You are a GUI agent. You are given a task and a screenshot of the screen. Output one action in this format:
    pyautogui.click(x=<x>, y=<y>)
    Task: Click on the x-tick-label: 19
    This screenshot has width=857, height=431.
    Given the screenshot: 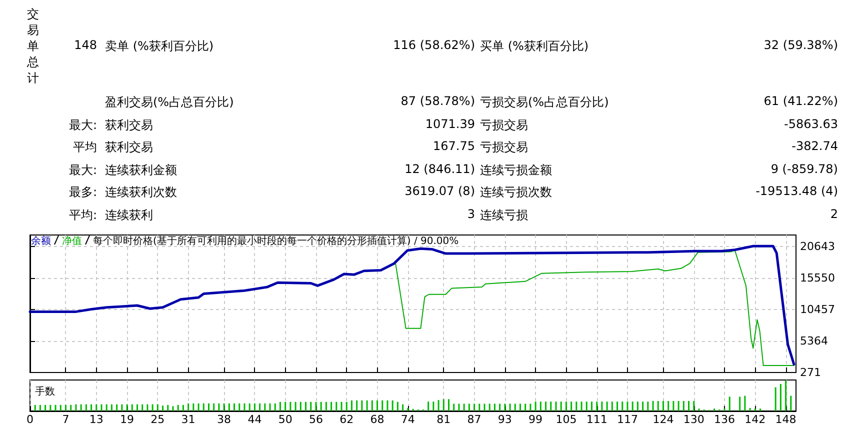 What is the action you would take?
    pyautogui.click(x=127, y=419)
    